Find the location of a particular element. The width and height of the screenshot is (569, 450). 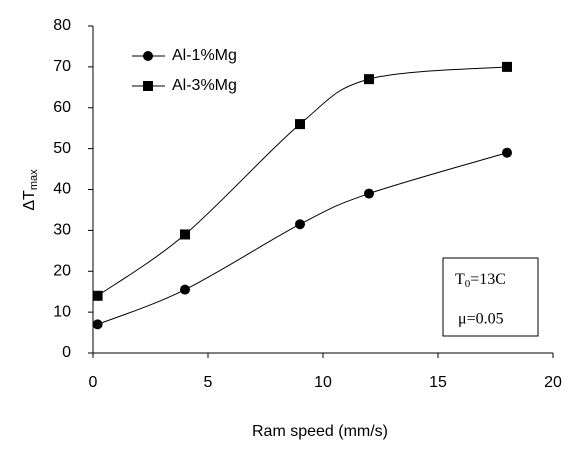

y-tick-label: 70 is located at coordinates (62, 66).